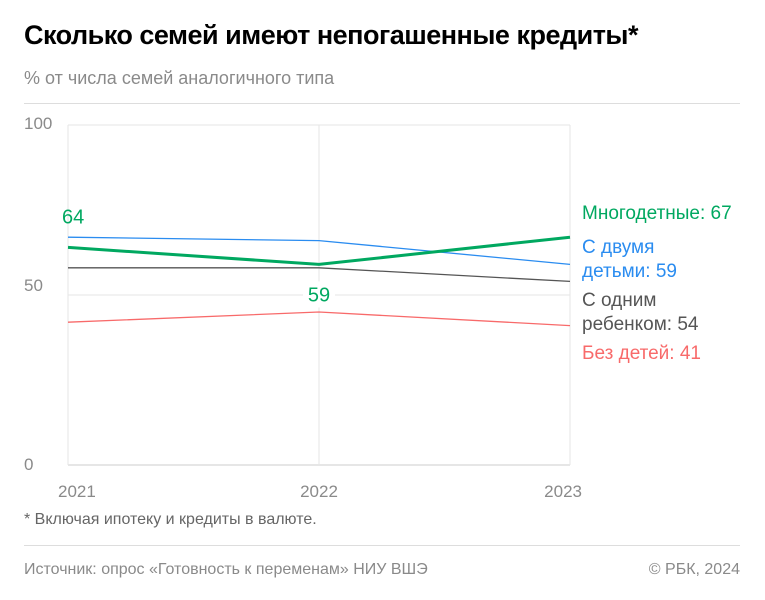  Describe the element at coordinates (694, 569) in the screenshot. I see `copyright: © РБК, 2024` at that location.